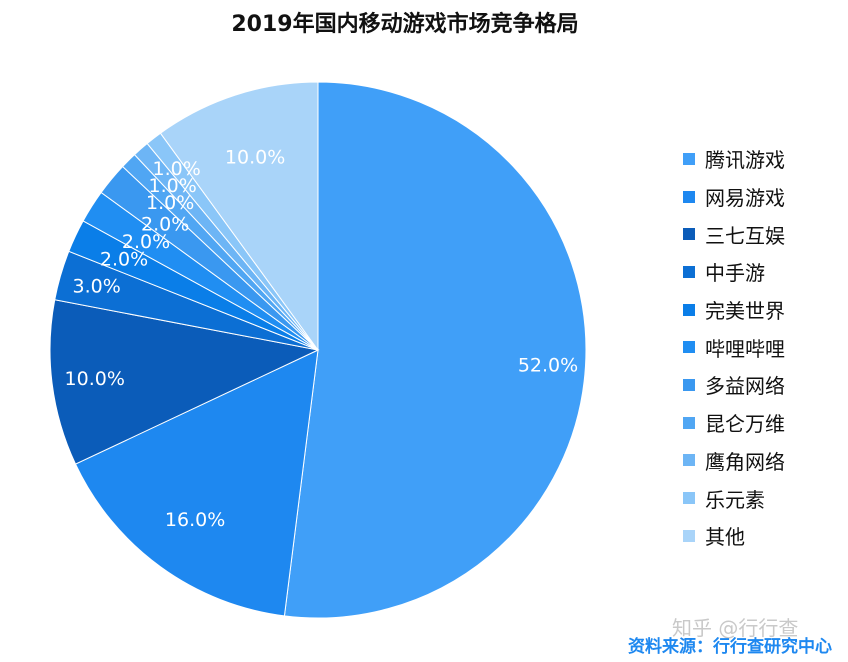 This screenshot has width=848, height=662. What do you see at coordinates (745, 424) in the screenshot?
I see `legend-label: 昆仑万维` at bounding box center [745, 424].